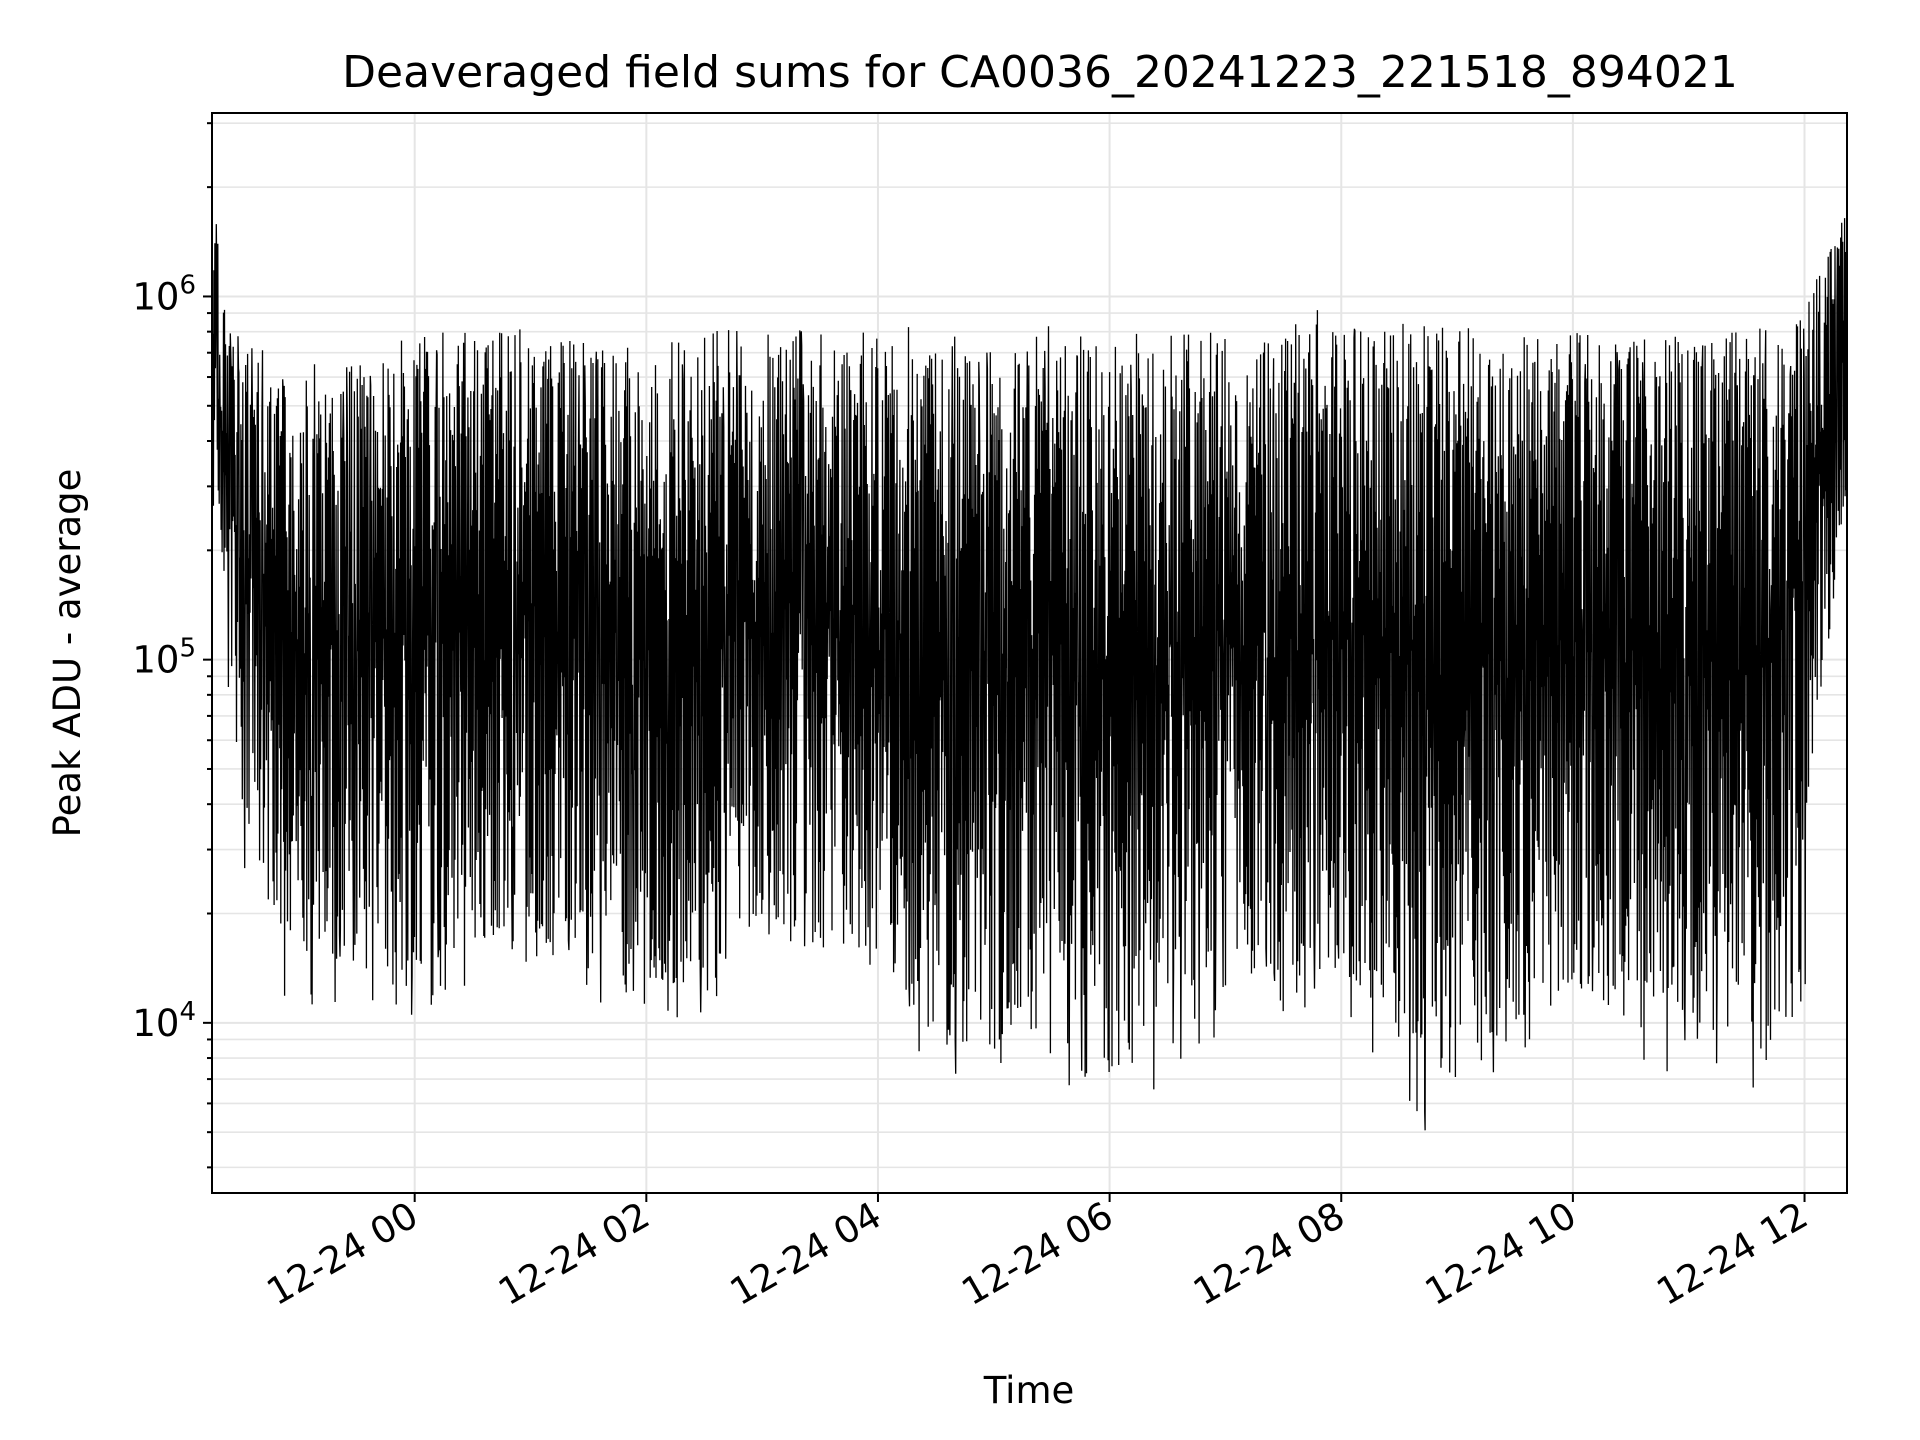 This screenshot has width=1920, height=1440. What do you see at coordinates (1029, 1390) in the screenshot?
I see `x-axis-label: Time` at bounding box center [1029, 1390].